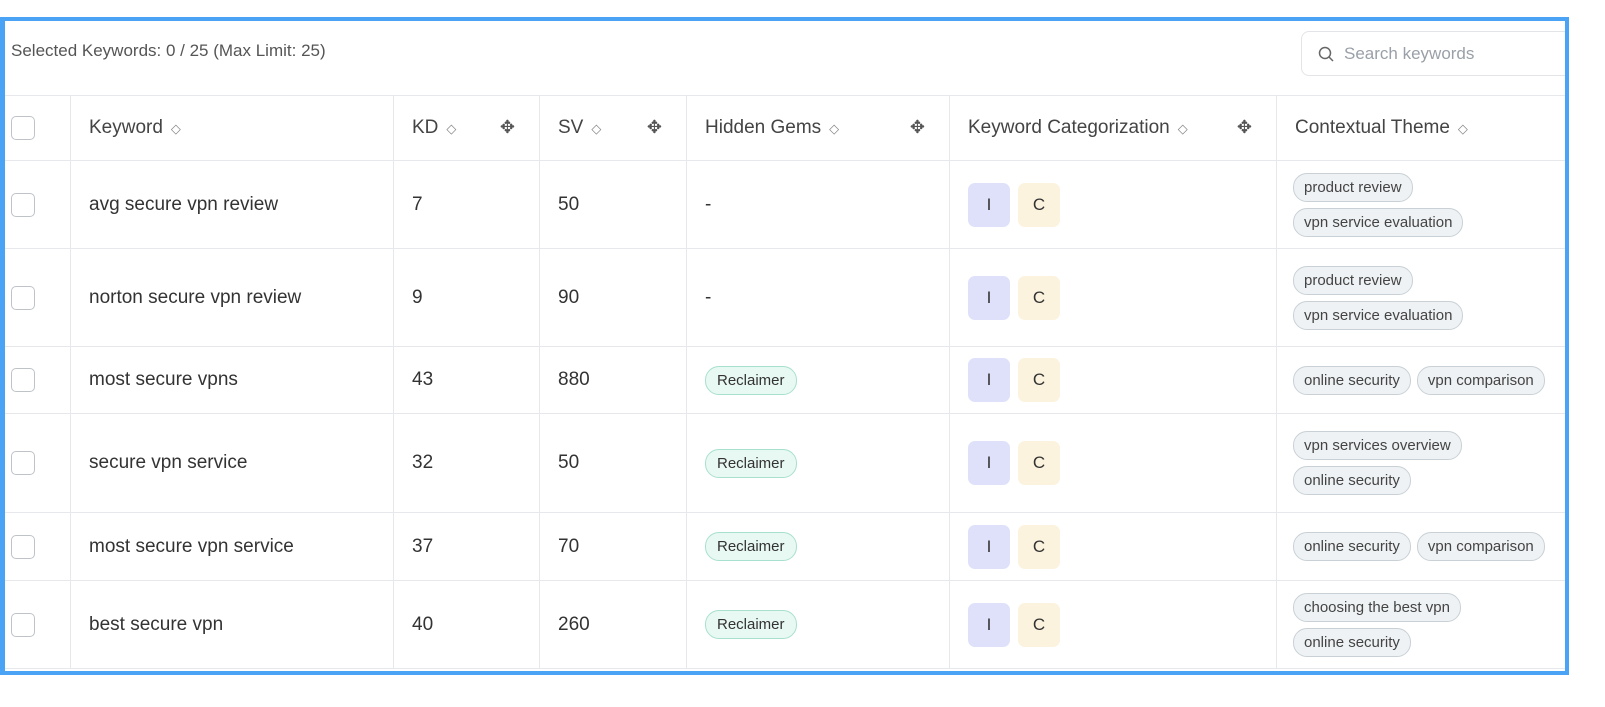  Describe the element at coordinates (1420, 297) in the screenshot. I see `theme-cell: product review vpn service evaluation` at that location.